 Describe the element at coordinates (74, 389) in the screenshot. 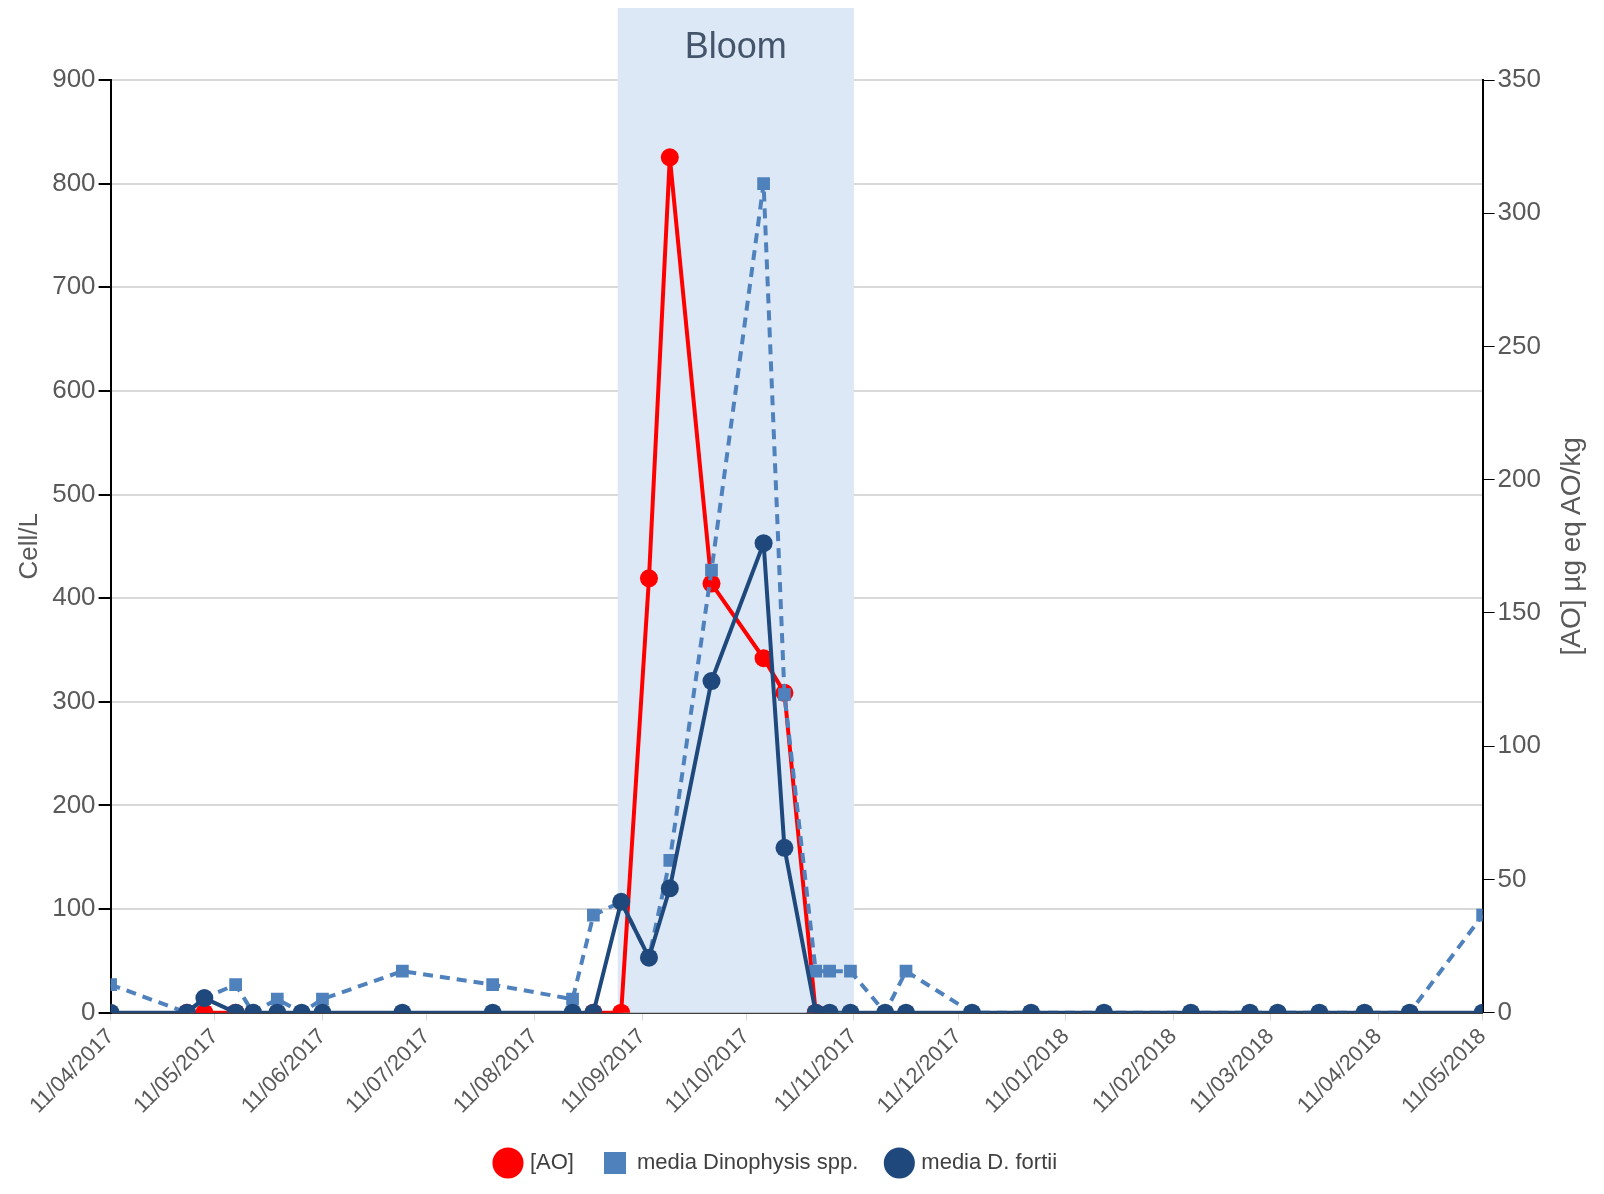

I see `y-tick-label: 600` at that location.